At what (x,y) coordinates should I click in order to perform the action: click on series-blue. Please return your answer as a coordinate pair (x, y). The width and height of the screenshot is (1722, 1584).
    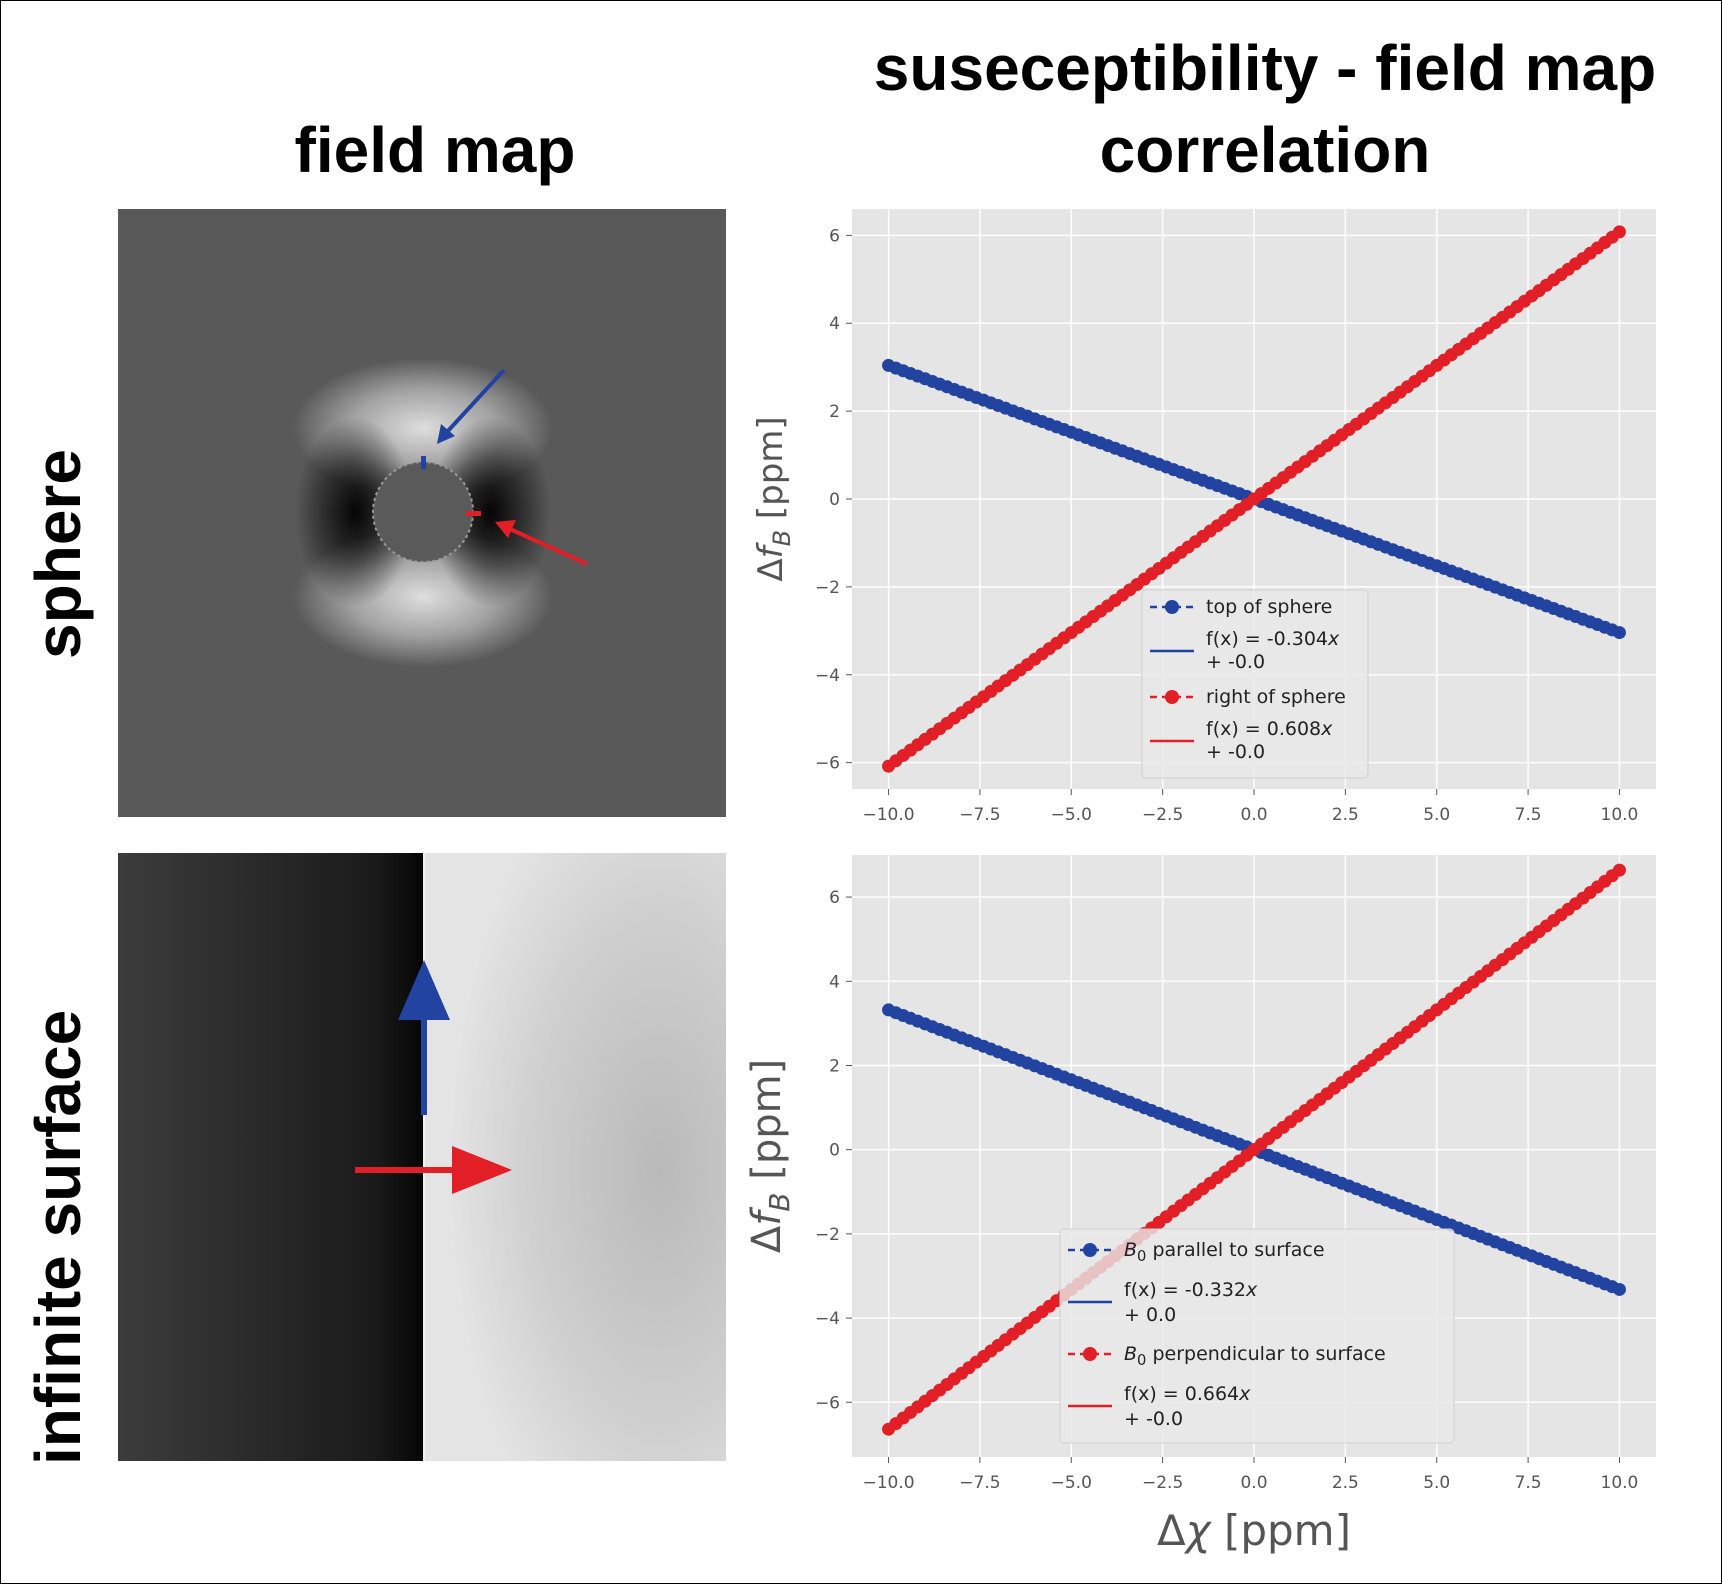
    Looking at the image, I should click on (1254, 499).